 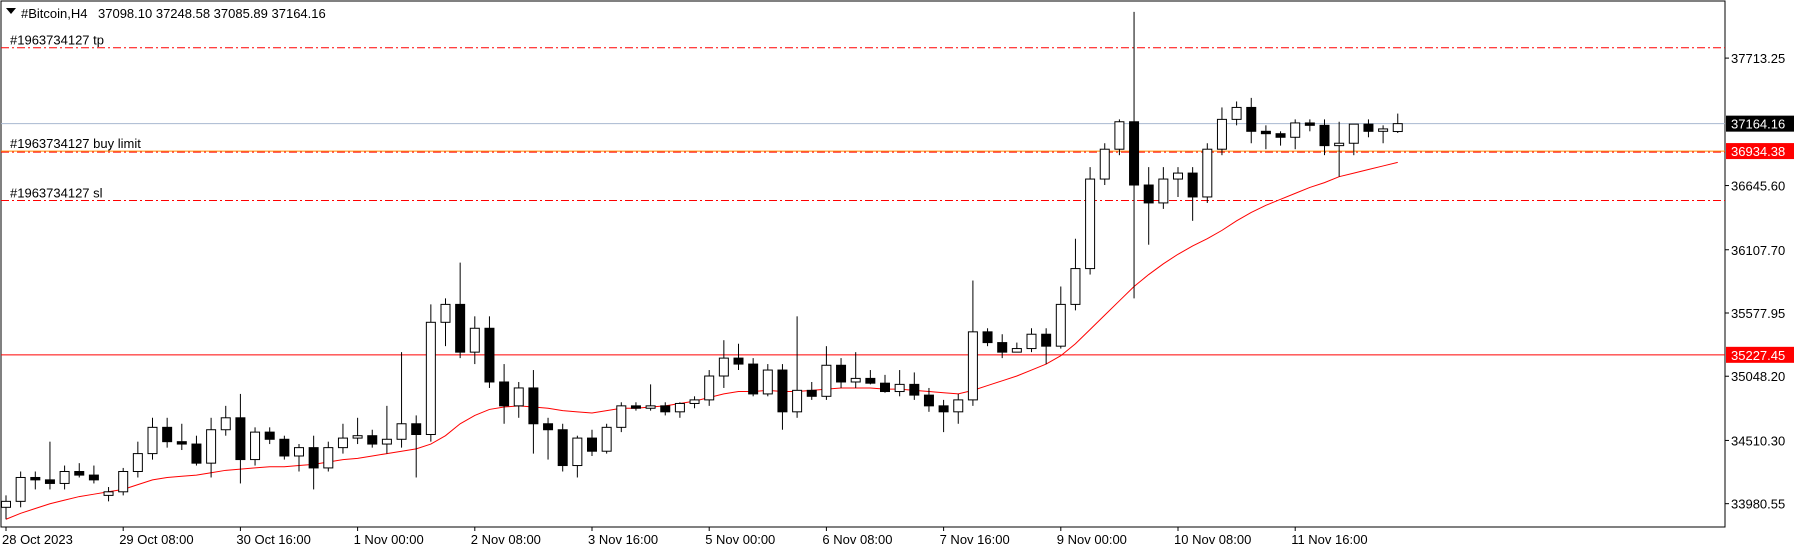 I want to click on y-tick-label: 35577.95, so click(x=1758, y=313).